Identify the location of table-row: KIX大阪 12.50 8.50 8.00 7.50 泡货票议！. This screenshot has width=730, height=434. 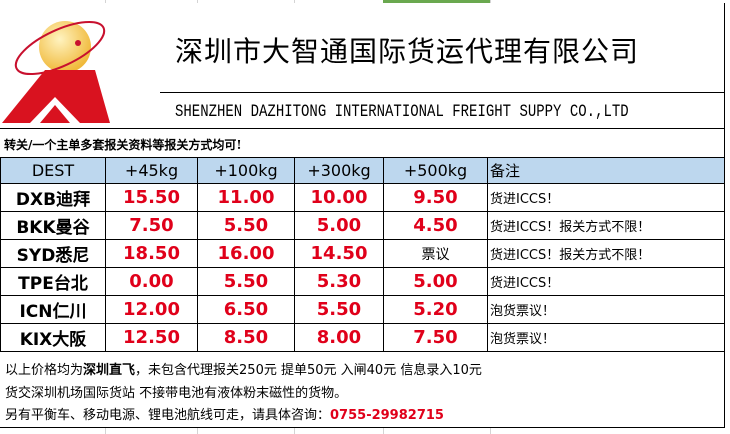
(362, 337).